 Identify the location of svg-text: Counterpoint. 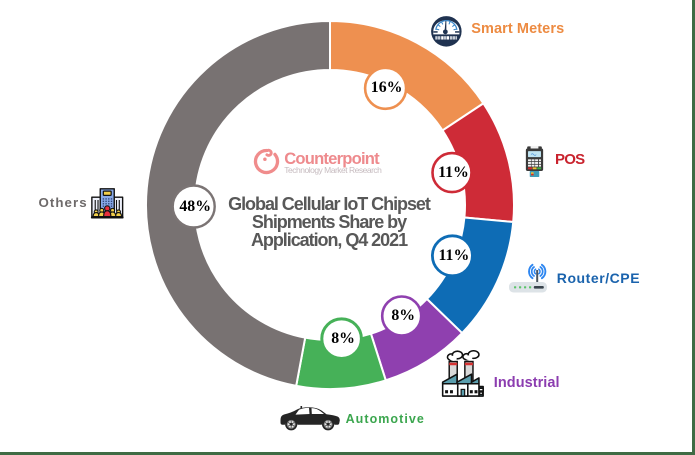
(332, 158).